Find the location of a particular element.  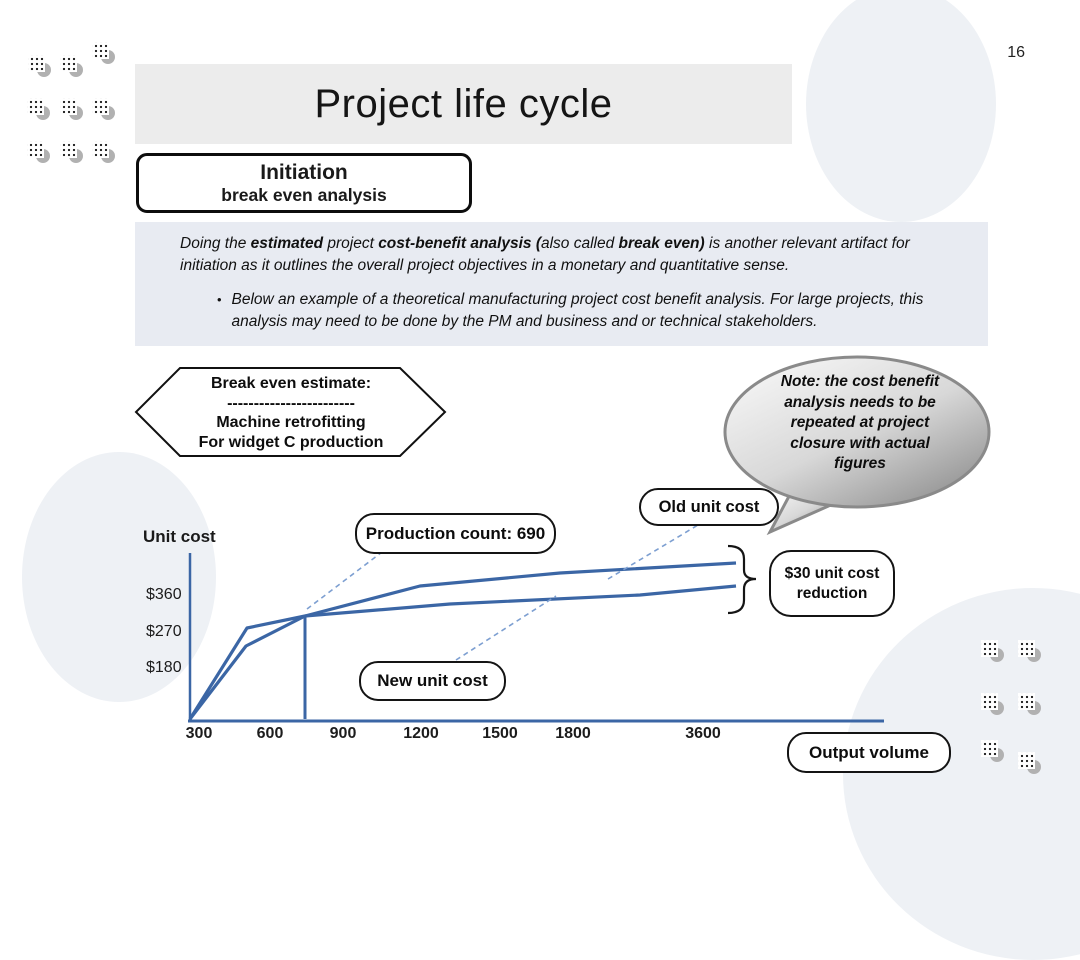

y-tick-180: $180 is located at coordinates (164, 667).